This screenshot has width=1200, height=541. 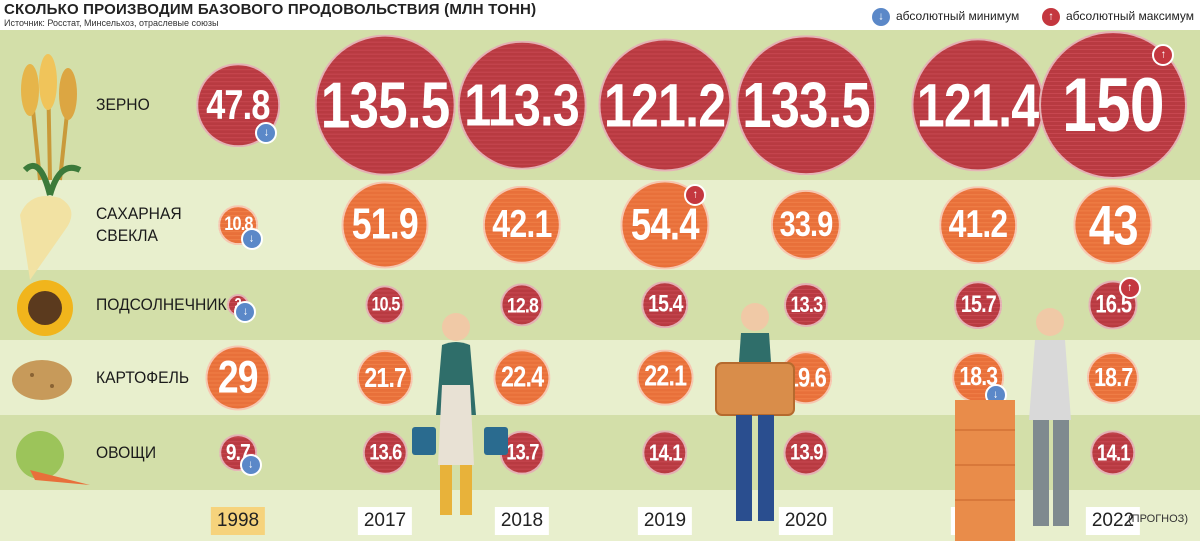 I want to click on value-label: 13.9, so click(x=806, y=452).